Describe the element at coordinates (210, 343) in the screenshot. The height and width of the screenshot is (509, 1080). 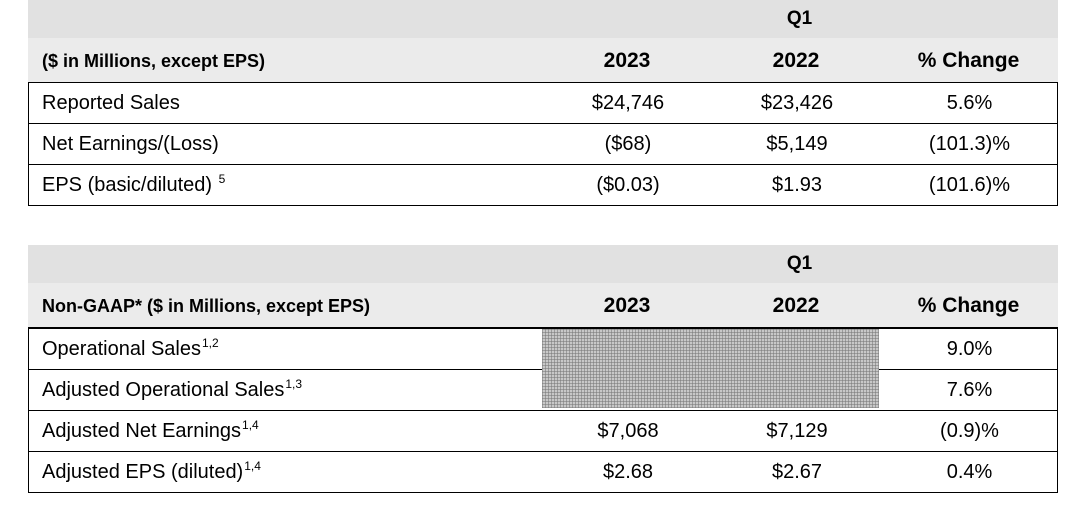
I see `footnote-ref: 1,2` at that location.